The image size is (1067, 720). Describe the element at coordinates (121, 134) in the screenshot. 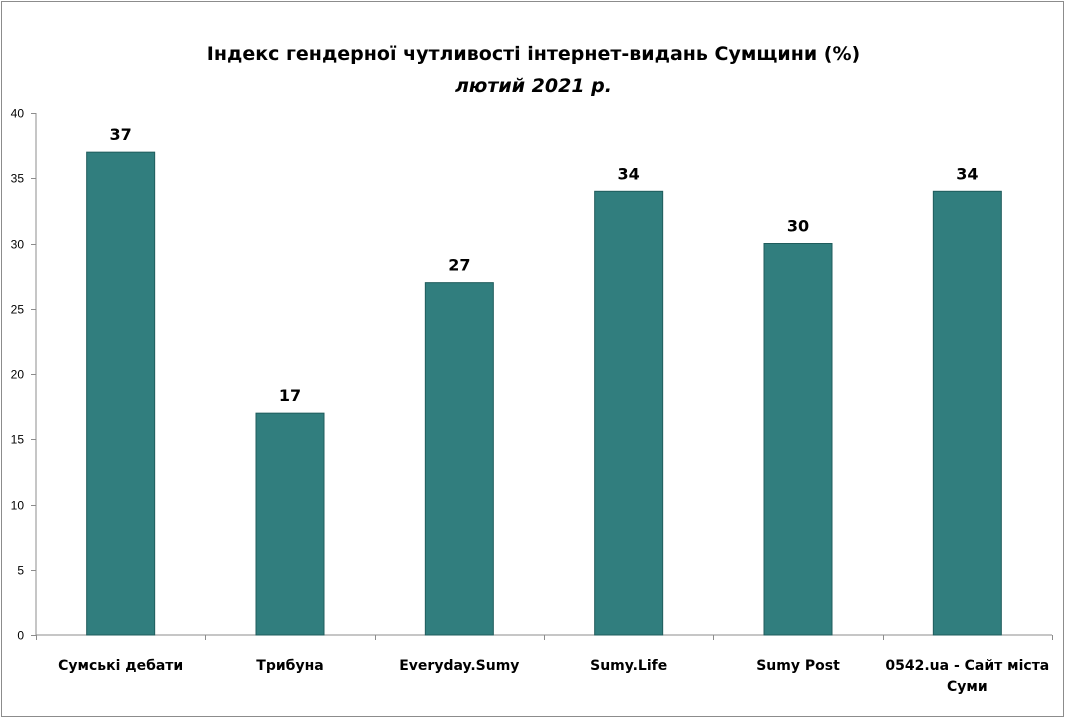

I see `data-label: 37` at that location.